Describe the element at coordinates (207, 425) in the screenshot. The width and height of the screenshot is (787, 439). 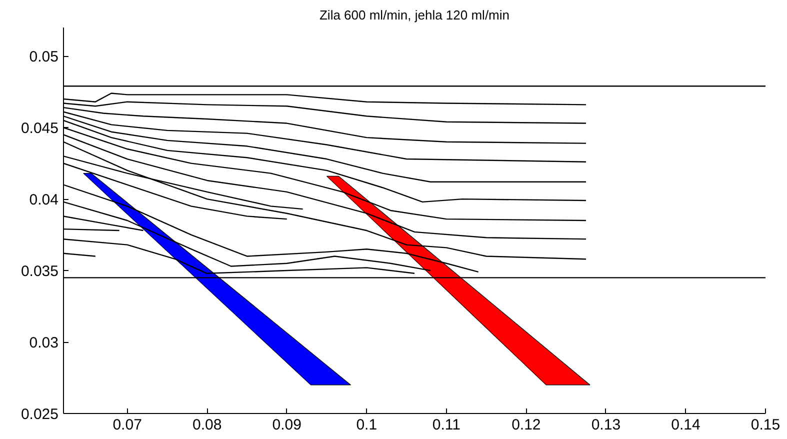
I see `x-tick-label: 0.08` at that location.